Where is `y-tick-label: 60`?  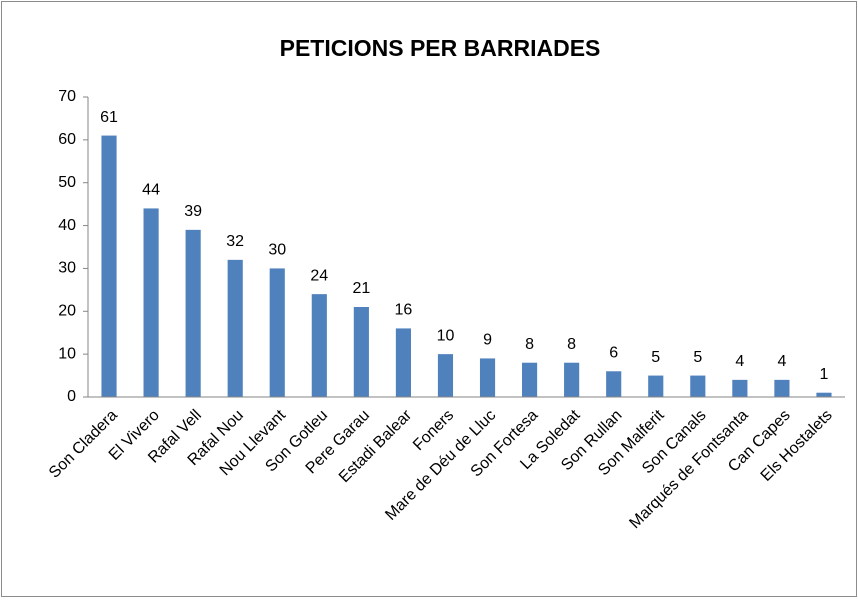
y-tick-label: 60 is located at coordinates (67, 139).